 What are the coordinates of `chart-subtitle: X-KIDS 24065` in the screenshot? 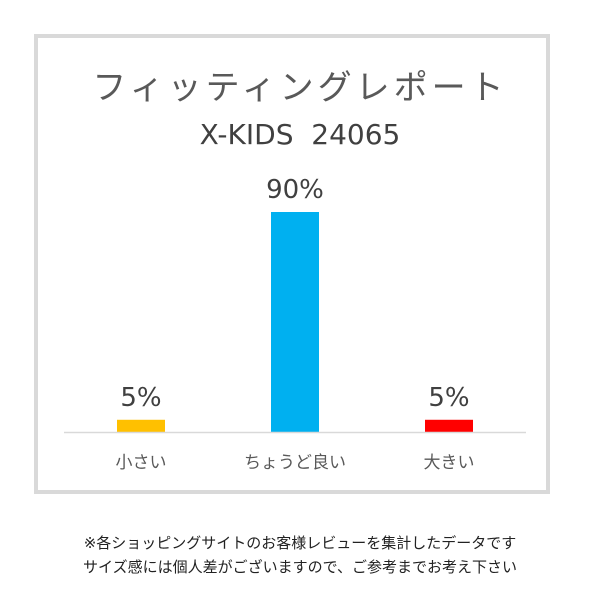 It's located at (300, 134).